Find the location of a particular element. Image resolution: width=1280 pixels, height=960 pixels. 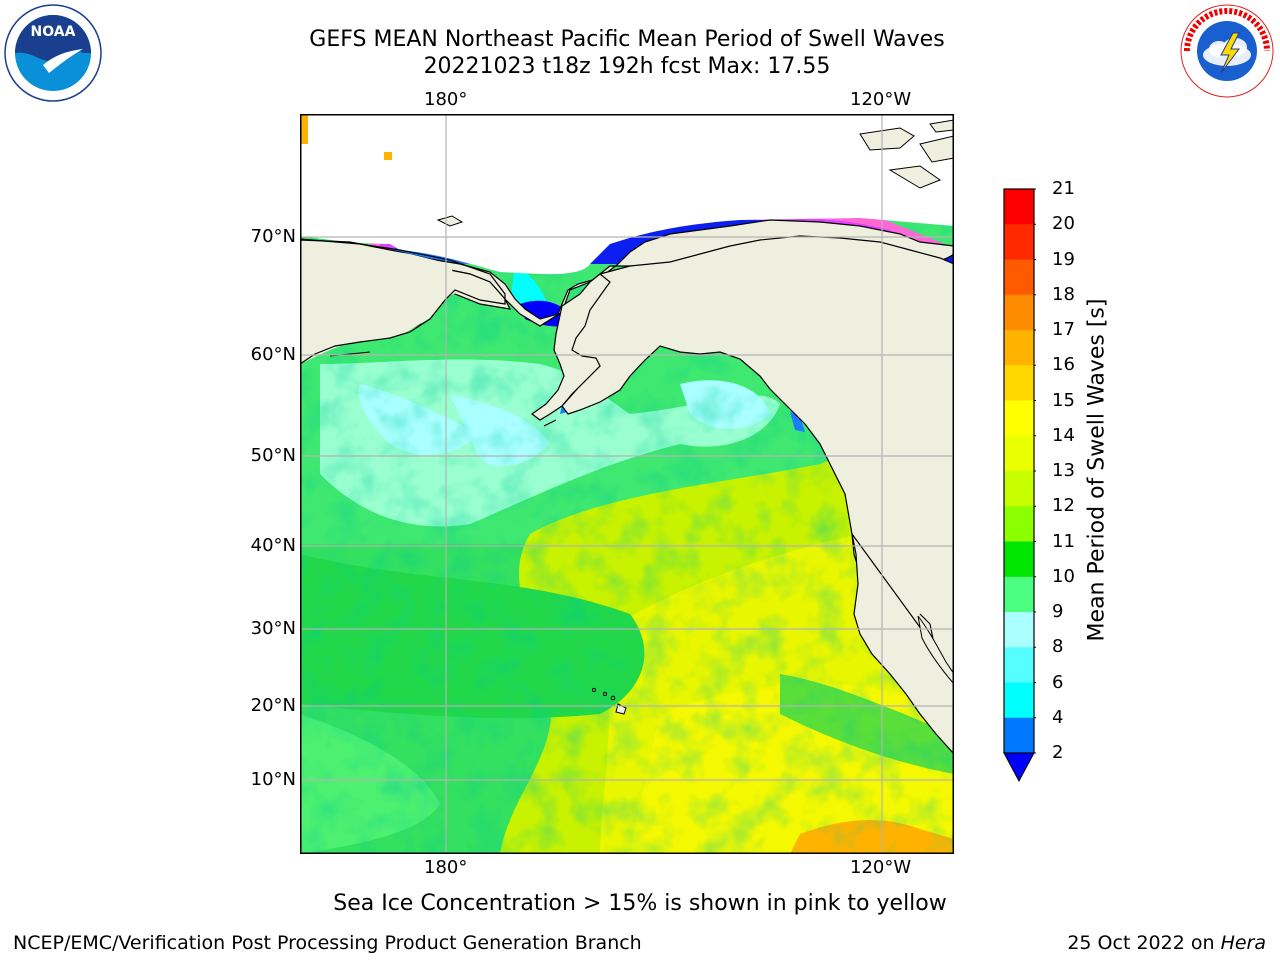

colorbar-tick-label: 6 is located at coordinates (1058, 682).